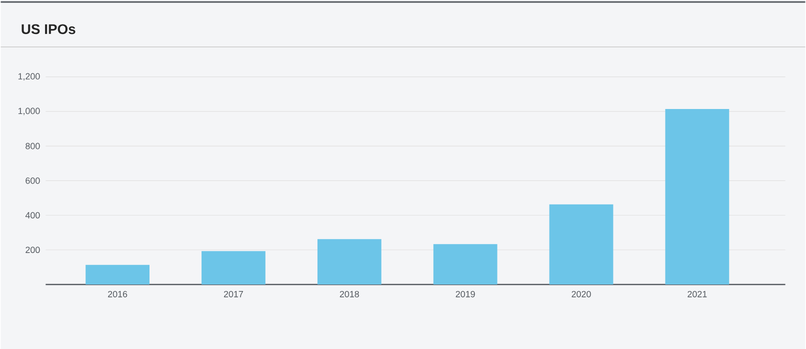 The image size is (806, 349). Describe the element at coordinates (697, 294) in the screenshot. I see `x-tick-label: 2021` at that location.